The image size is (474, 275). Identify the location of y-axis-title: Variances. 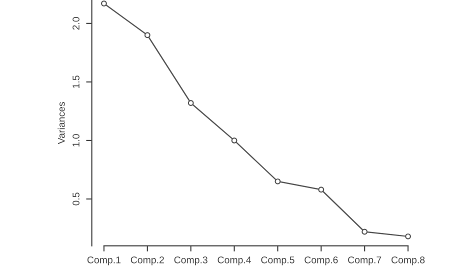
(61, 123).